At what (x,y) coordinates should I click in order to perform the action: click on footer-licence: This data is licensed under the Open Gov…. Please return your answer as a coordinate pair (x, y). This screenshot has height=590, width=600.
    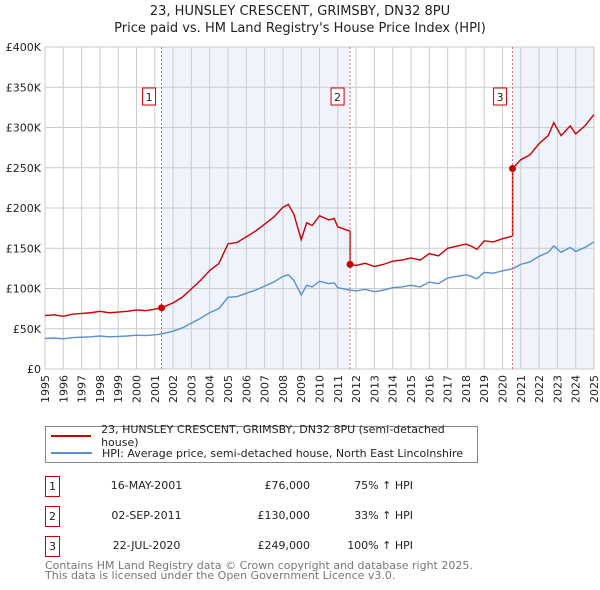
    Looking at the image, I should click on (220, 575).